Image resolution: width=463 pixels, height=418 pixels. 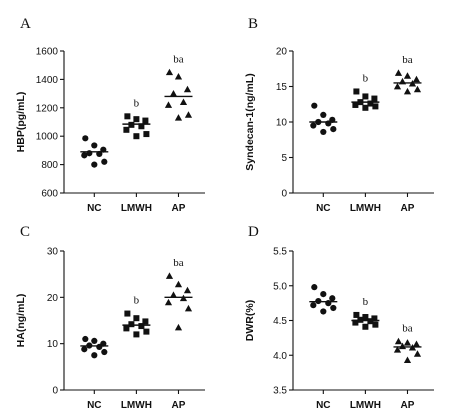 What do you see at coordinates (280, 391) in the screenshot?
I see `y-tick-label: 3.5` at bounding box center [280, 391].